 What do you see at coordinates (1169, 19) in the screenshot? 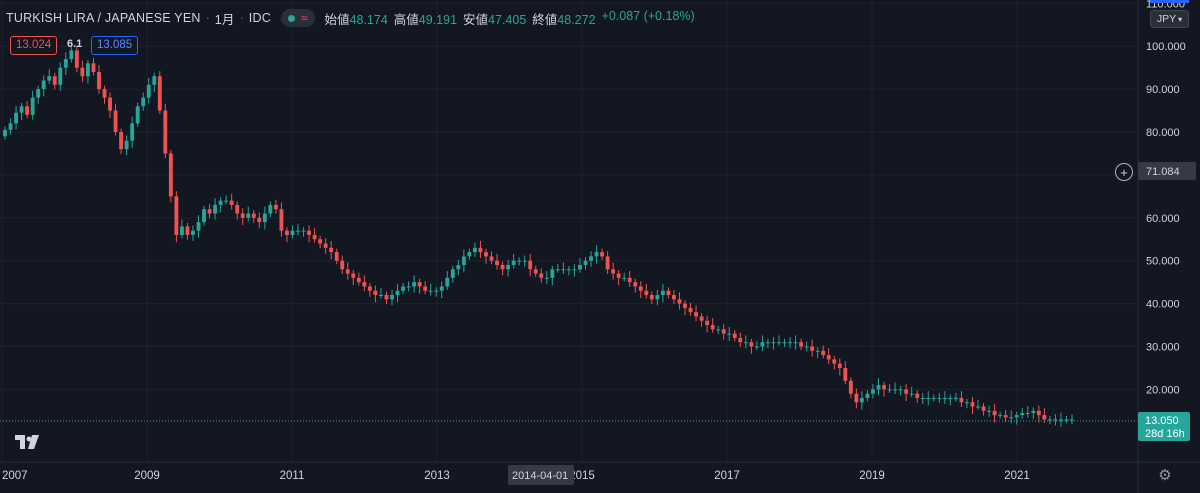
I see `currency-button: JPY ▾` at bounding box center [1169, 19].